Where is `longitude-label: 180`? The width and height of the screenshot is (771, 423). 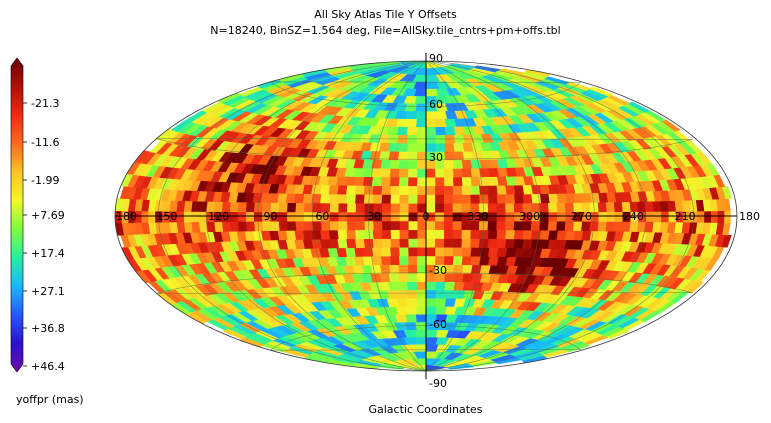 longitude-label: 180 is located at coordinates (749, 216).